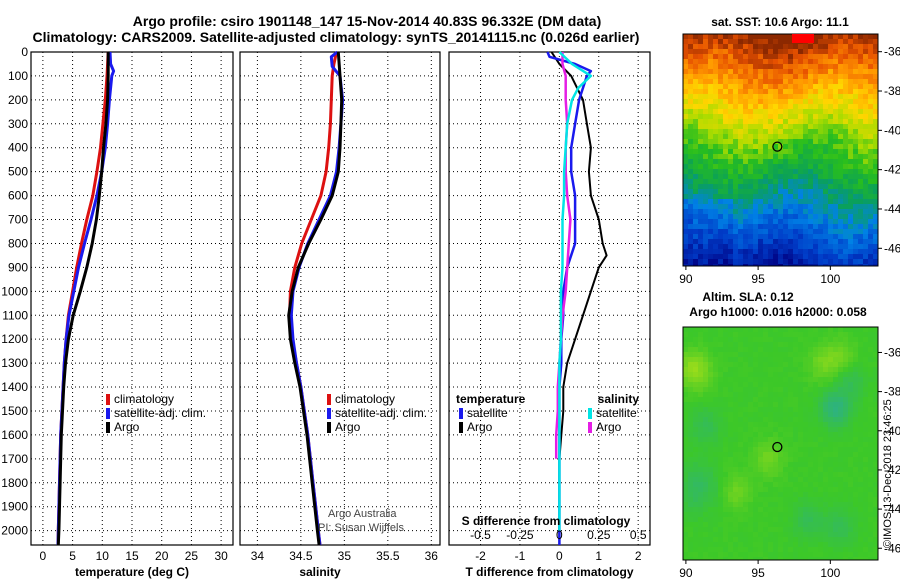  Describe the element at coordinates (329, 413) in the screenshot. I see `legend-swatch` at that location.